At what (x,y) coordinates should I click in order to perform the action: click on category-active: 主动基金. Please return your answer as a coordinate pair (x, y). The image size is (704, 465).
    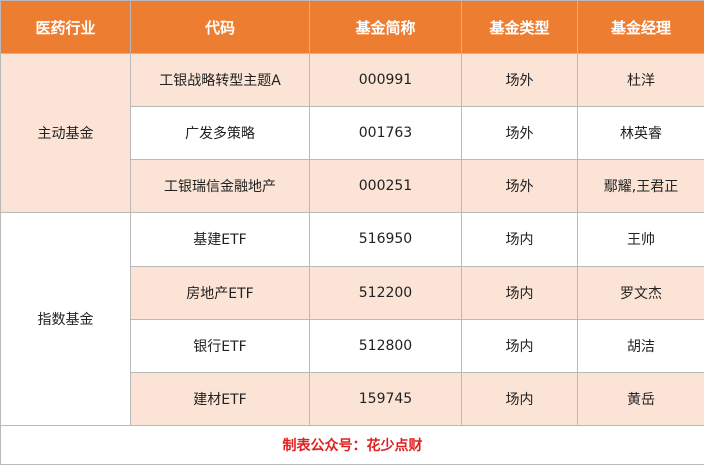
    Looking at the image, I should click on (65, 133).